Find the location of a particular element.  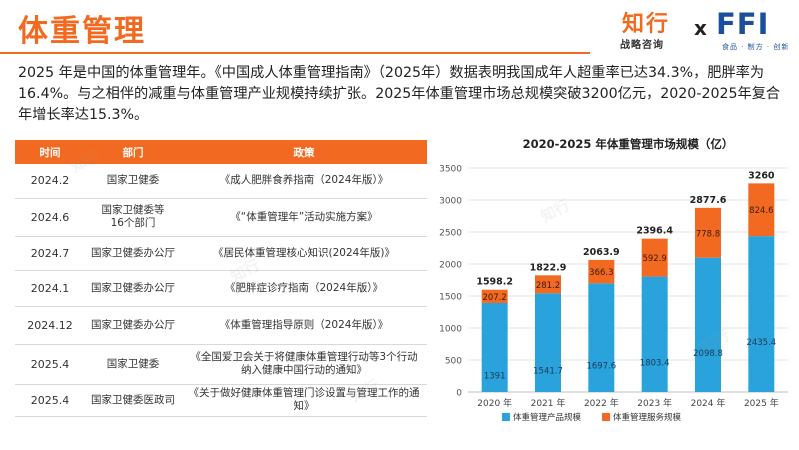

policy-name-cell: 《成人肥胖食养指南（2024年版）》 is located at coordinates (304, 181).